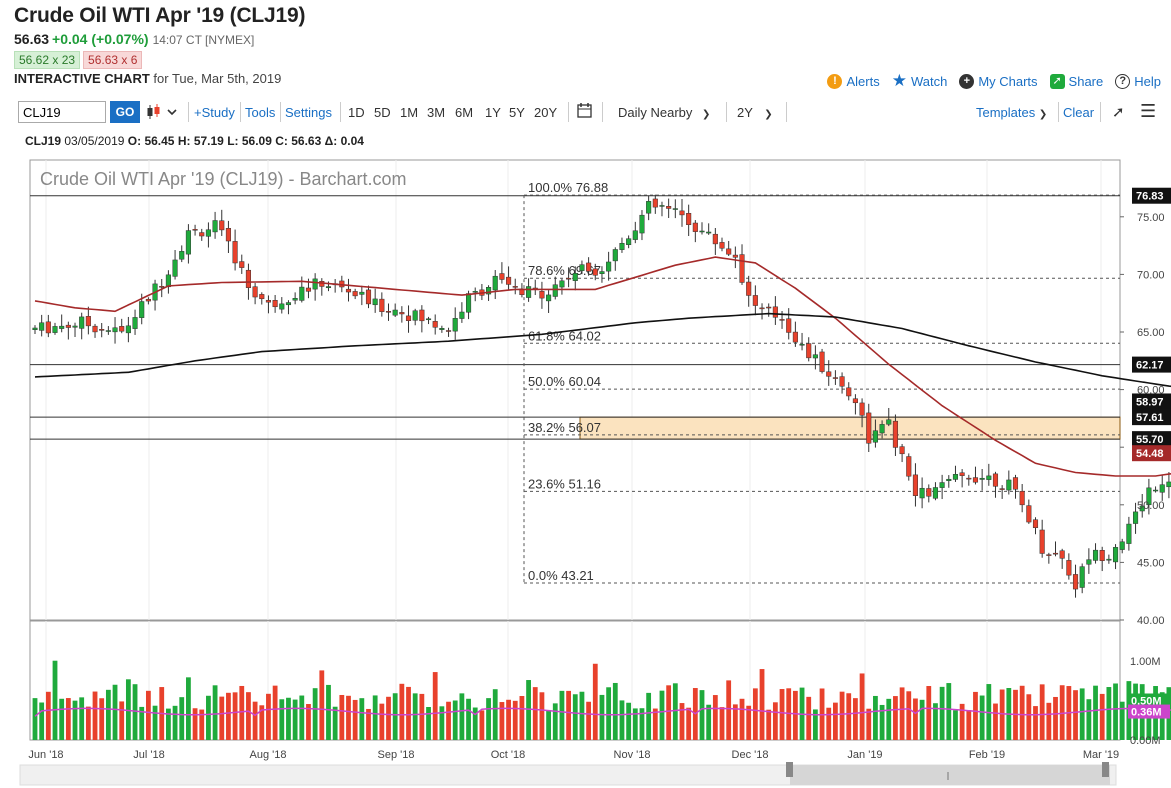 This screenshot has width=1171, height=788. What do you see at coordinates (165, 113) in the screenshot?
I see `candle-type-icon` at bounding box center [165, 113].